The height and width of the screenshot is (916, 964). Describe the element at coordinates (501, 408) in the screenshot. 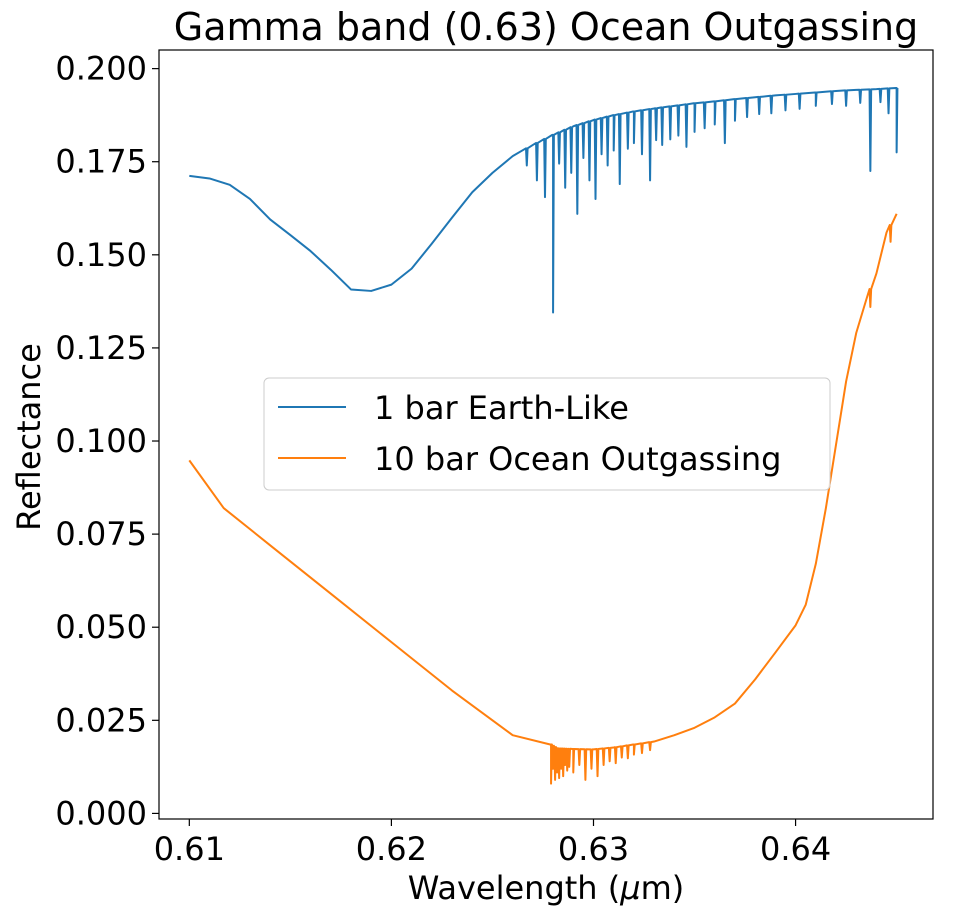

I see `legend-label-earth-like: 1 bar Earth-Like` at that location.